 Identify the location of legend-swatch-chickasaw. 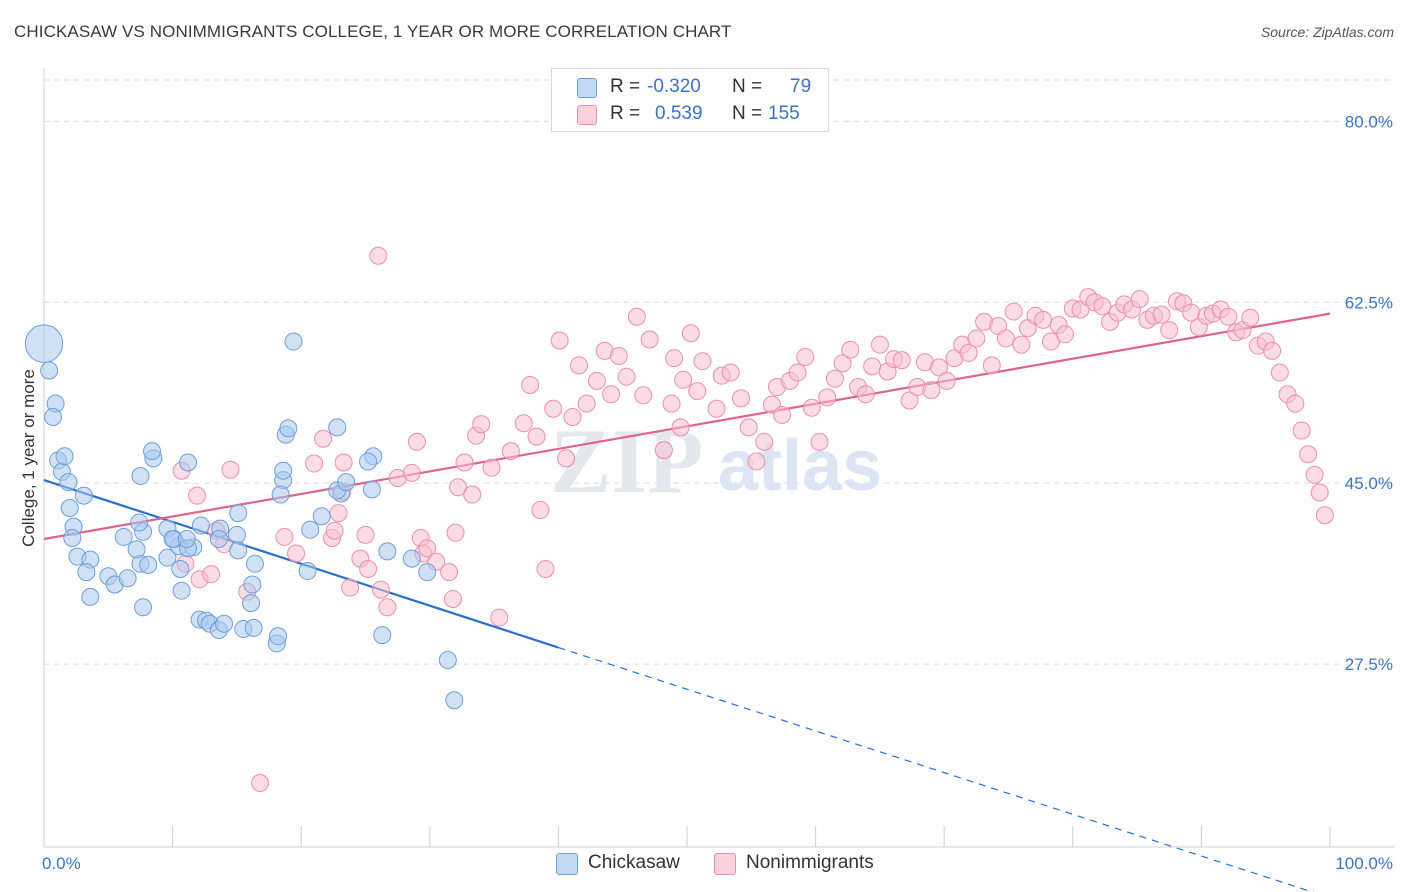
(587, 88).